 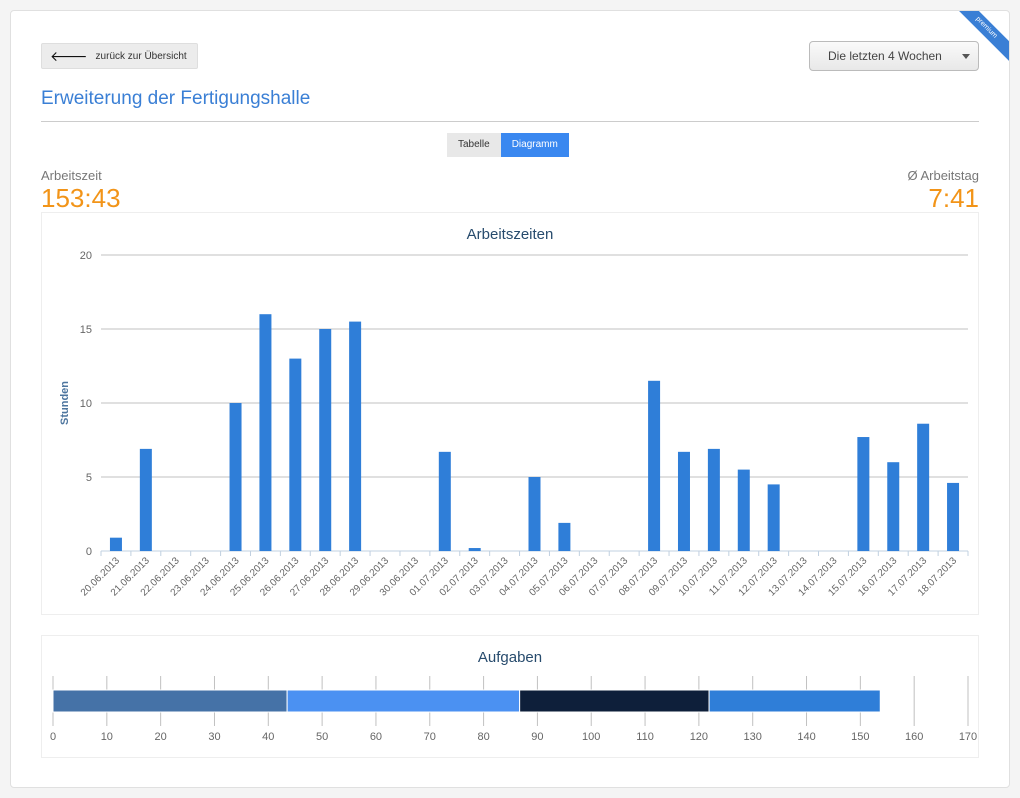 I want to click on y-tick-label: 5, so click(x=89, y=478).